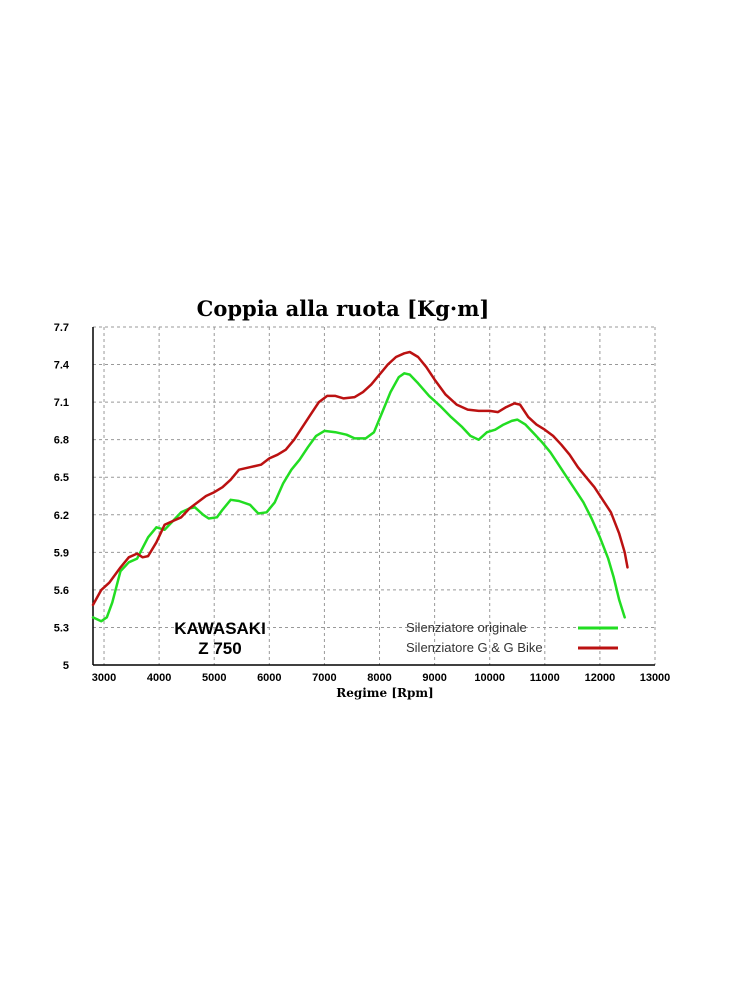  What do you see at coordinates (220, 628) in the screenshot?
I see `annotation-brand: KAWASAKI` at bounding box center [220, 628].